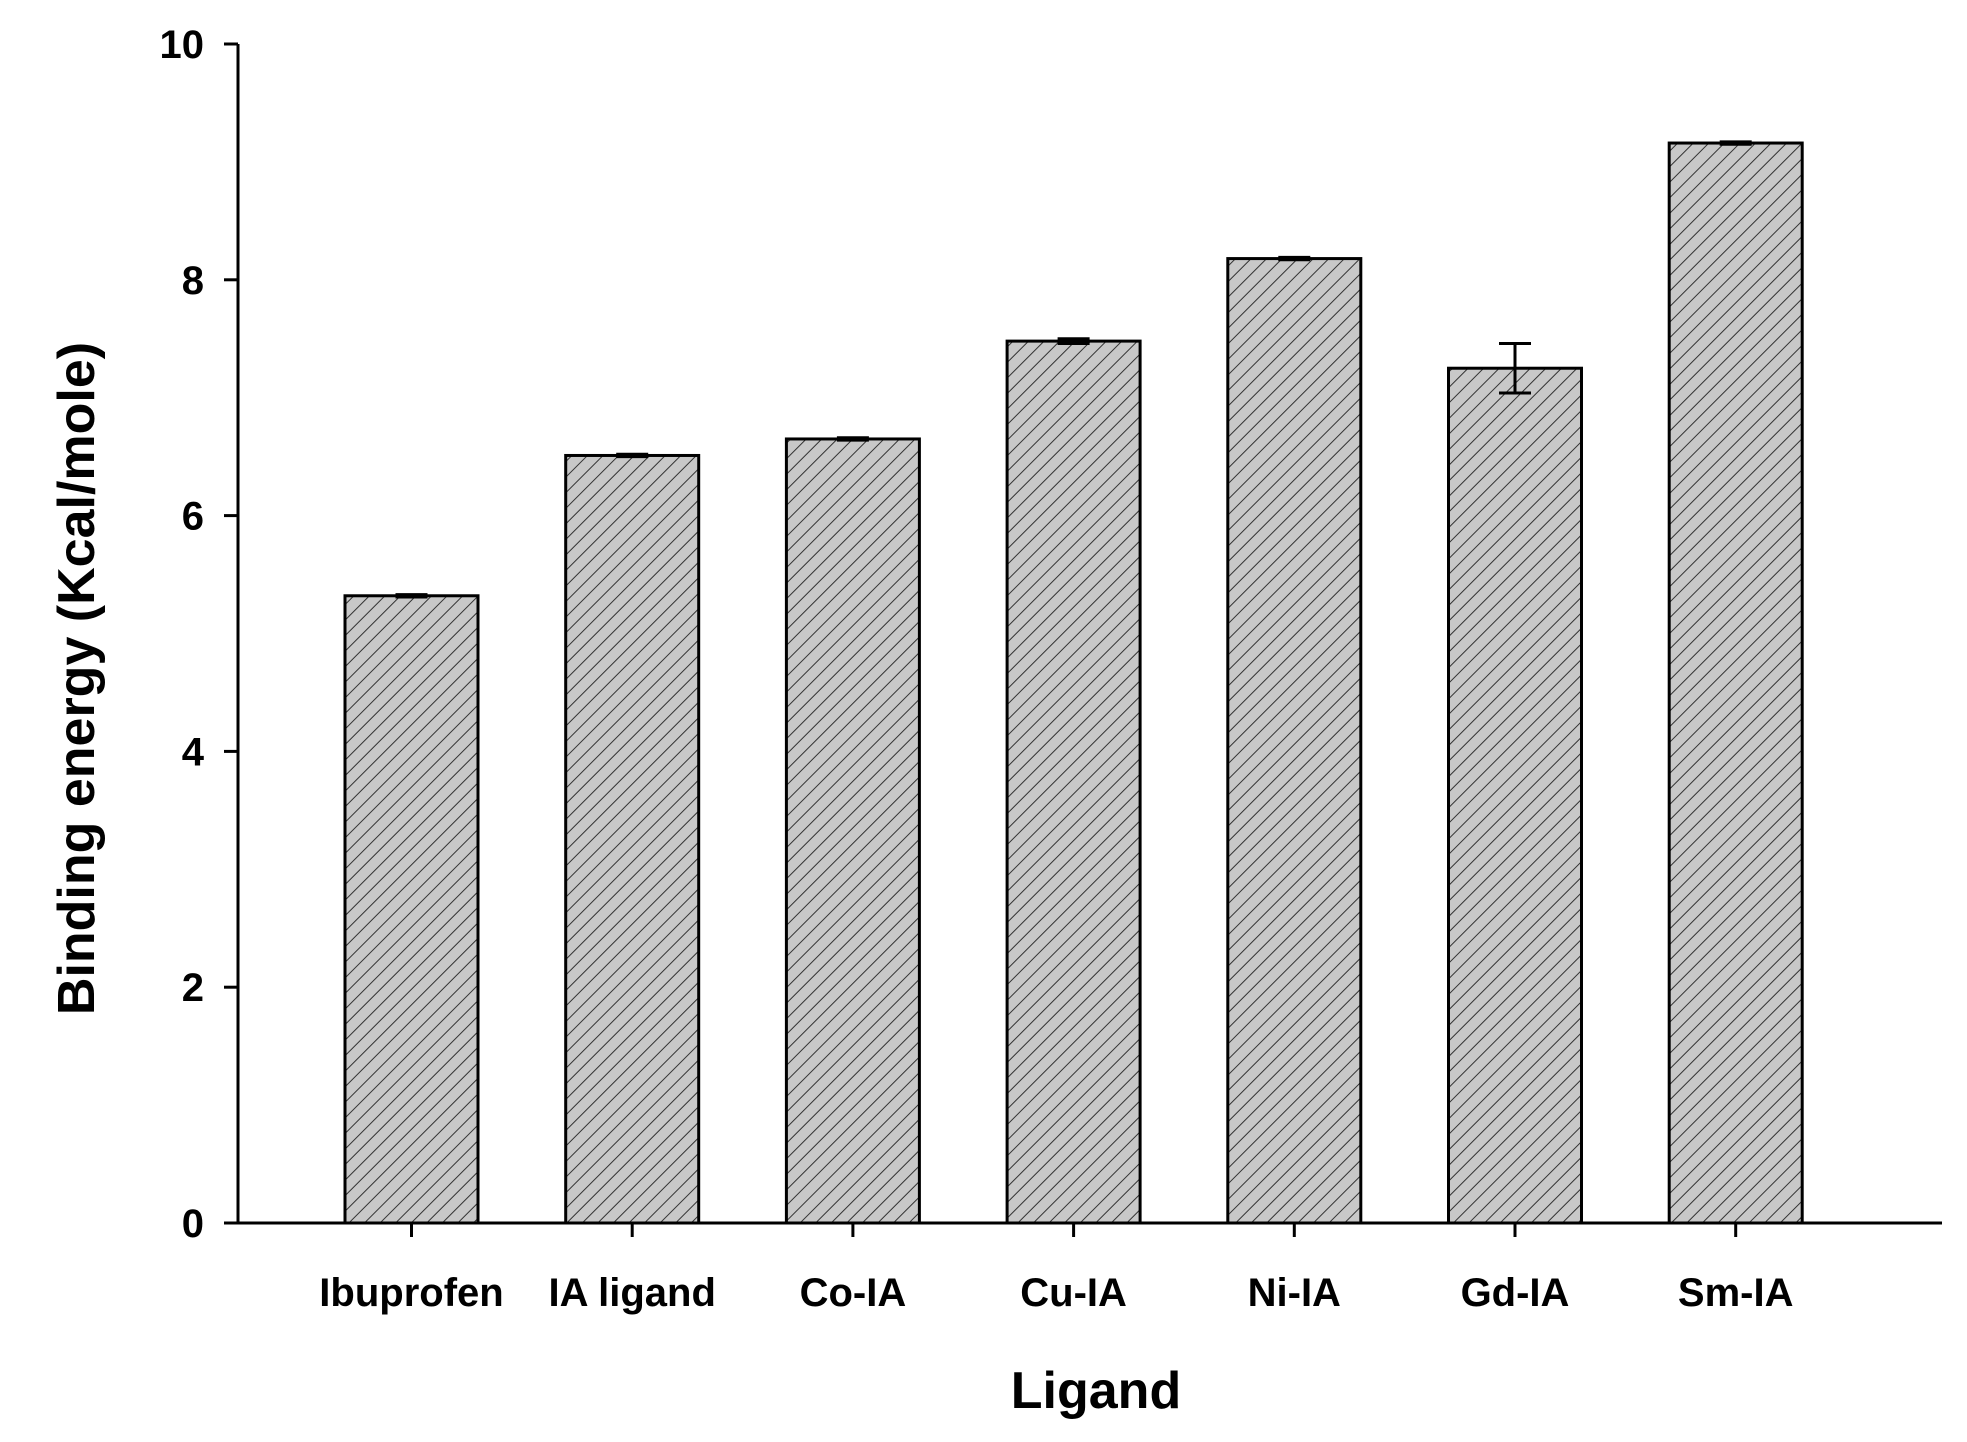 Image resolution: width=1967 pixels, height=1442 pixels. I want to click on x-tick-label: Cu-IA, so click(1073, 1293).